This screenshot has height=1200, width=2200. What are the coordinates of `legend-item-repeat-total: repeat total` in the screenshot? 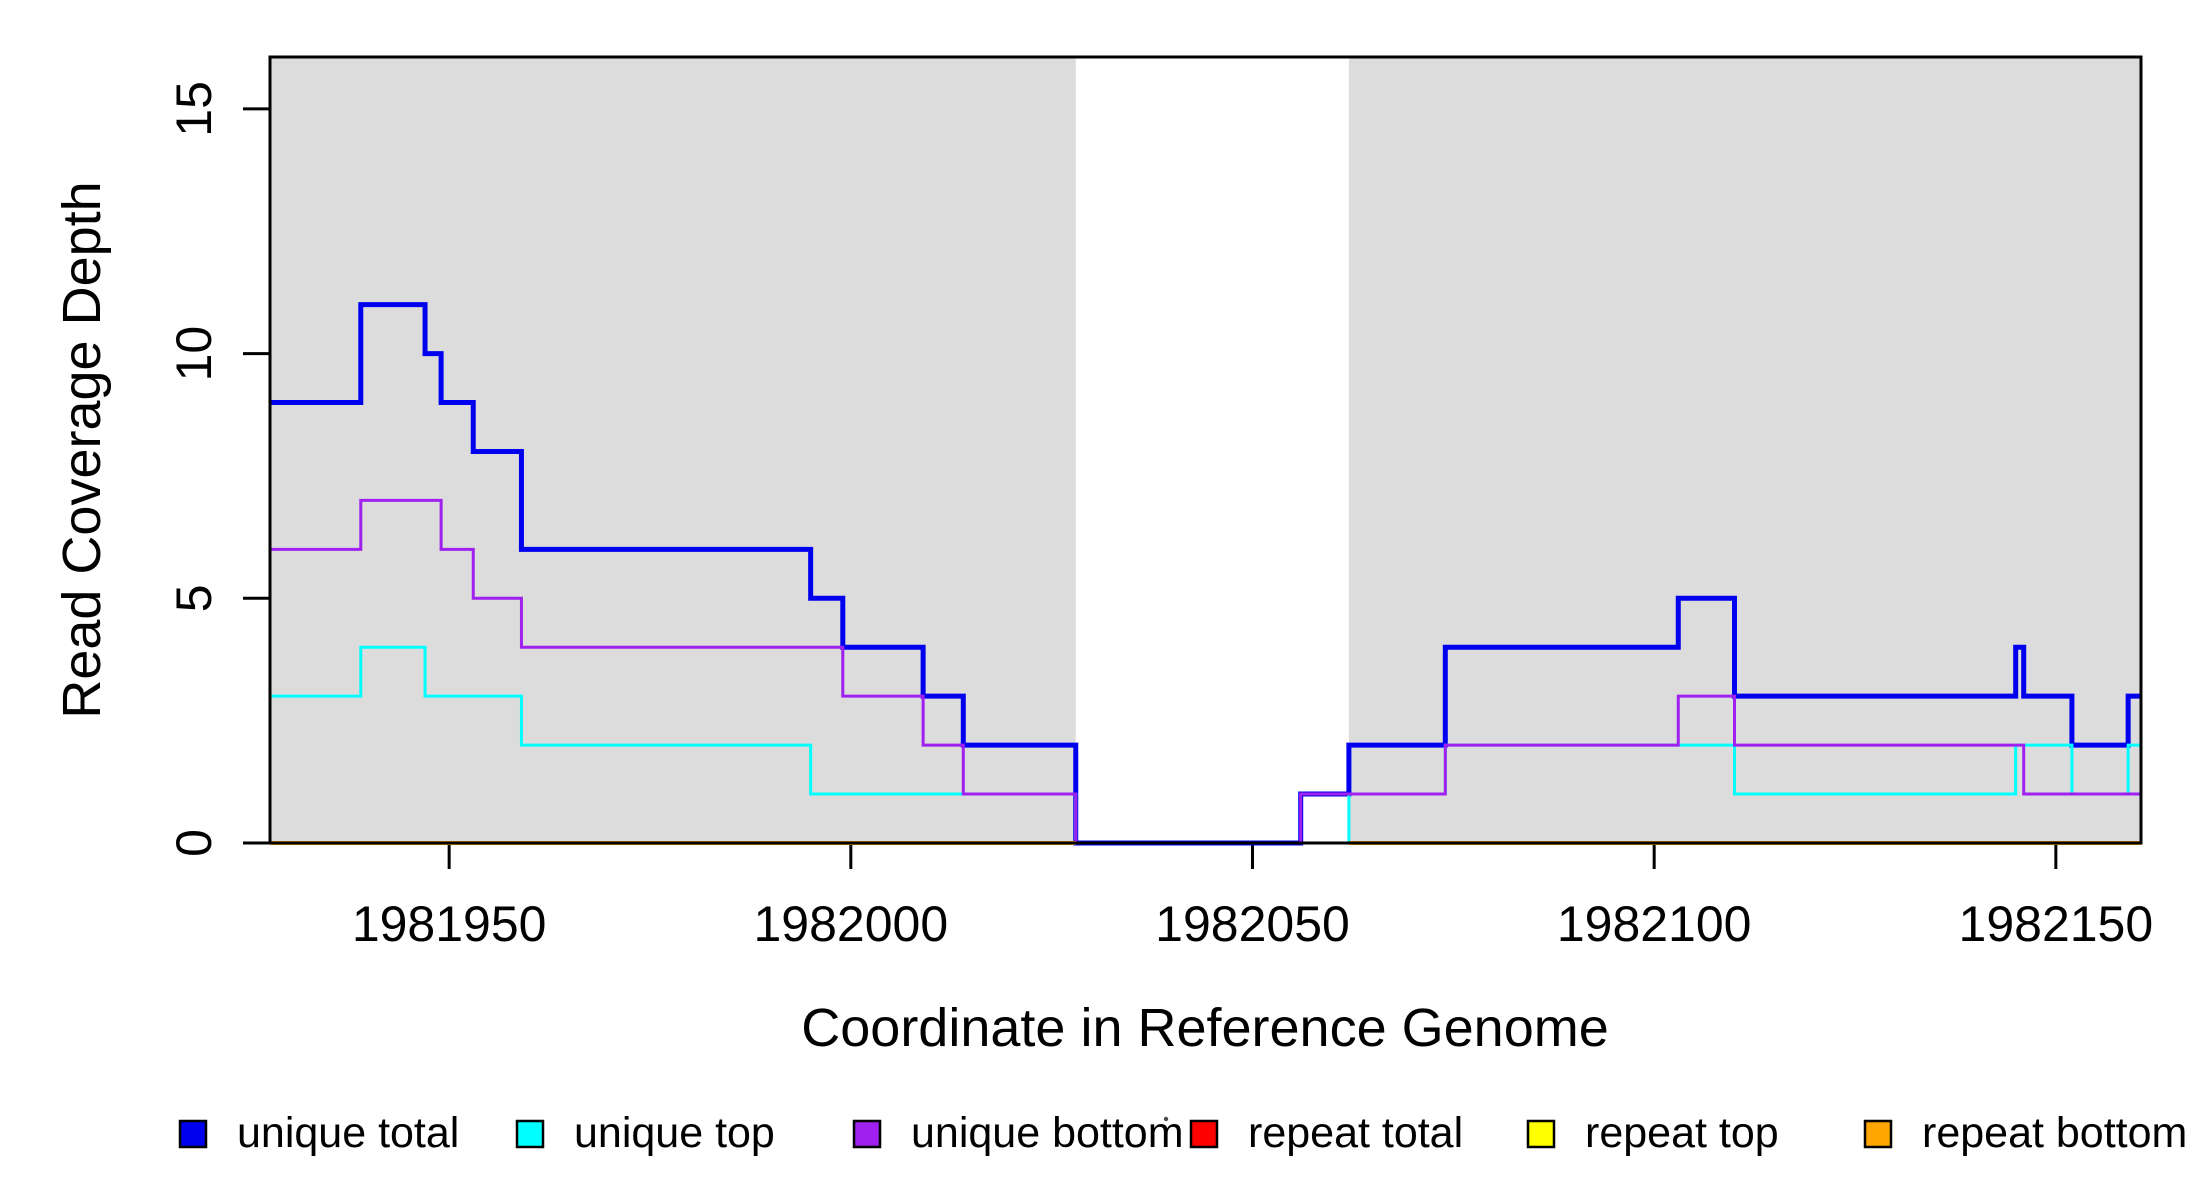 It's located at (1326, 1133).